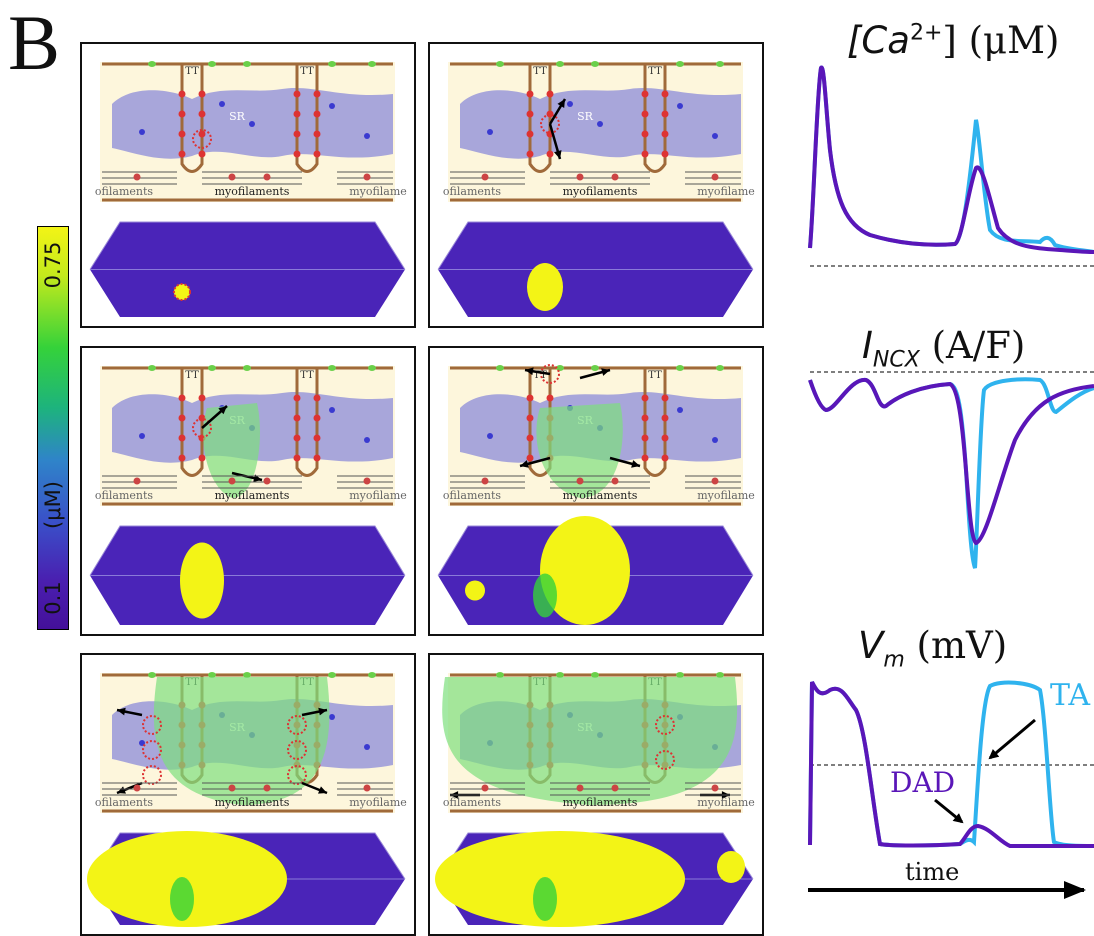  I want to click on incx-trace-dad, so click(951, 462).